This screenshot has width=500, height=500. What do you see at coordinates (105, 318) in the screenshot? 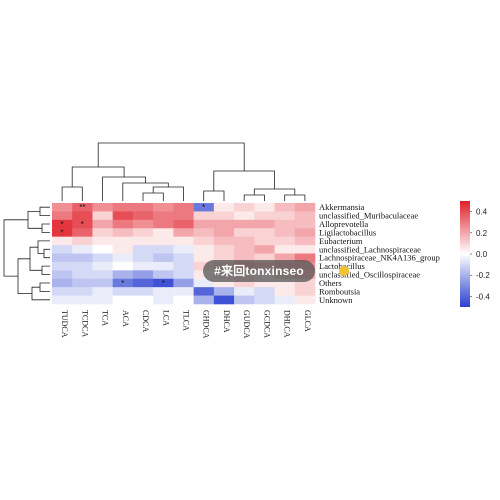
I see `column-label: TCA` at bounding box center [105, 318].